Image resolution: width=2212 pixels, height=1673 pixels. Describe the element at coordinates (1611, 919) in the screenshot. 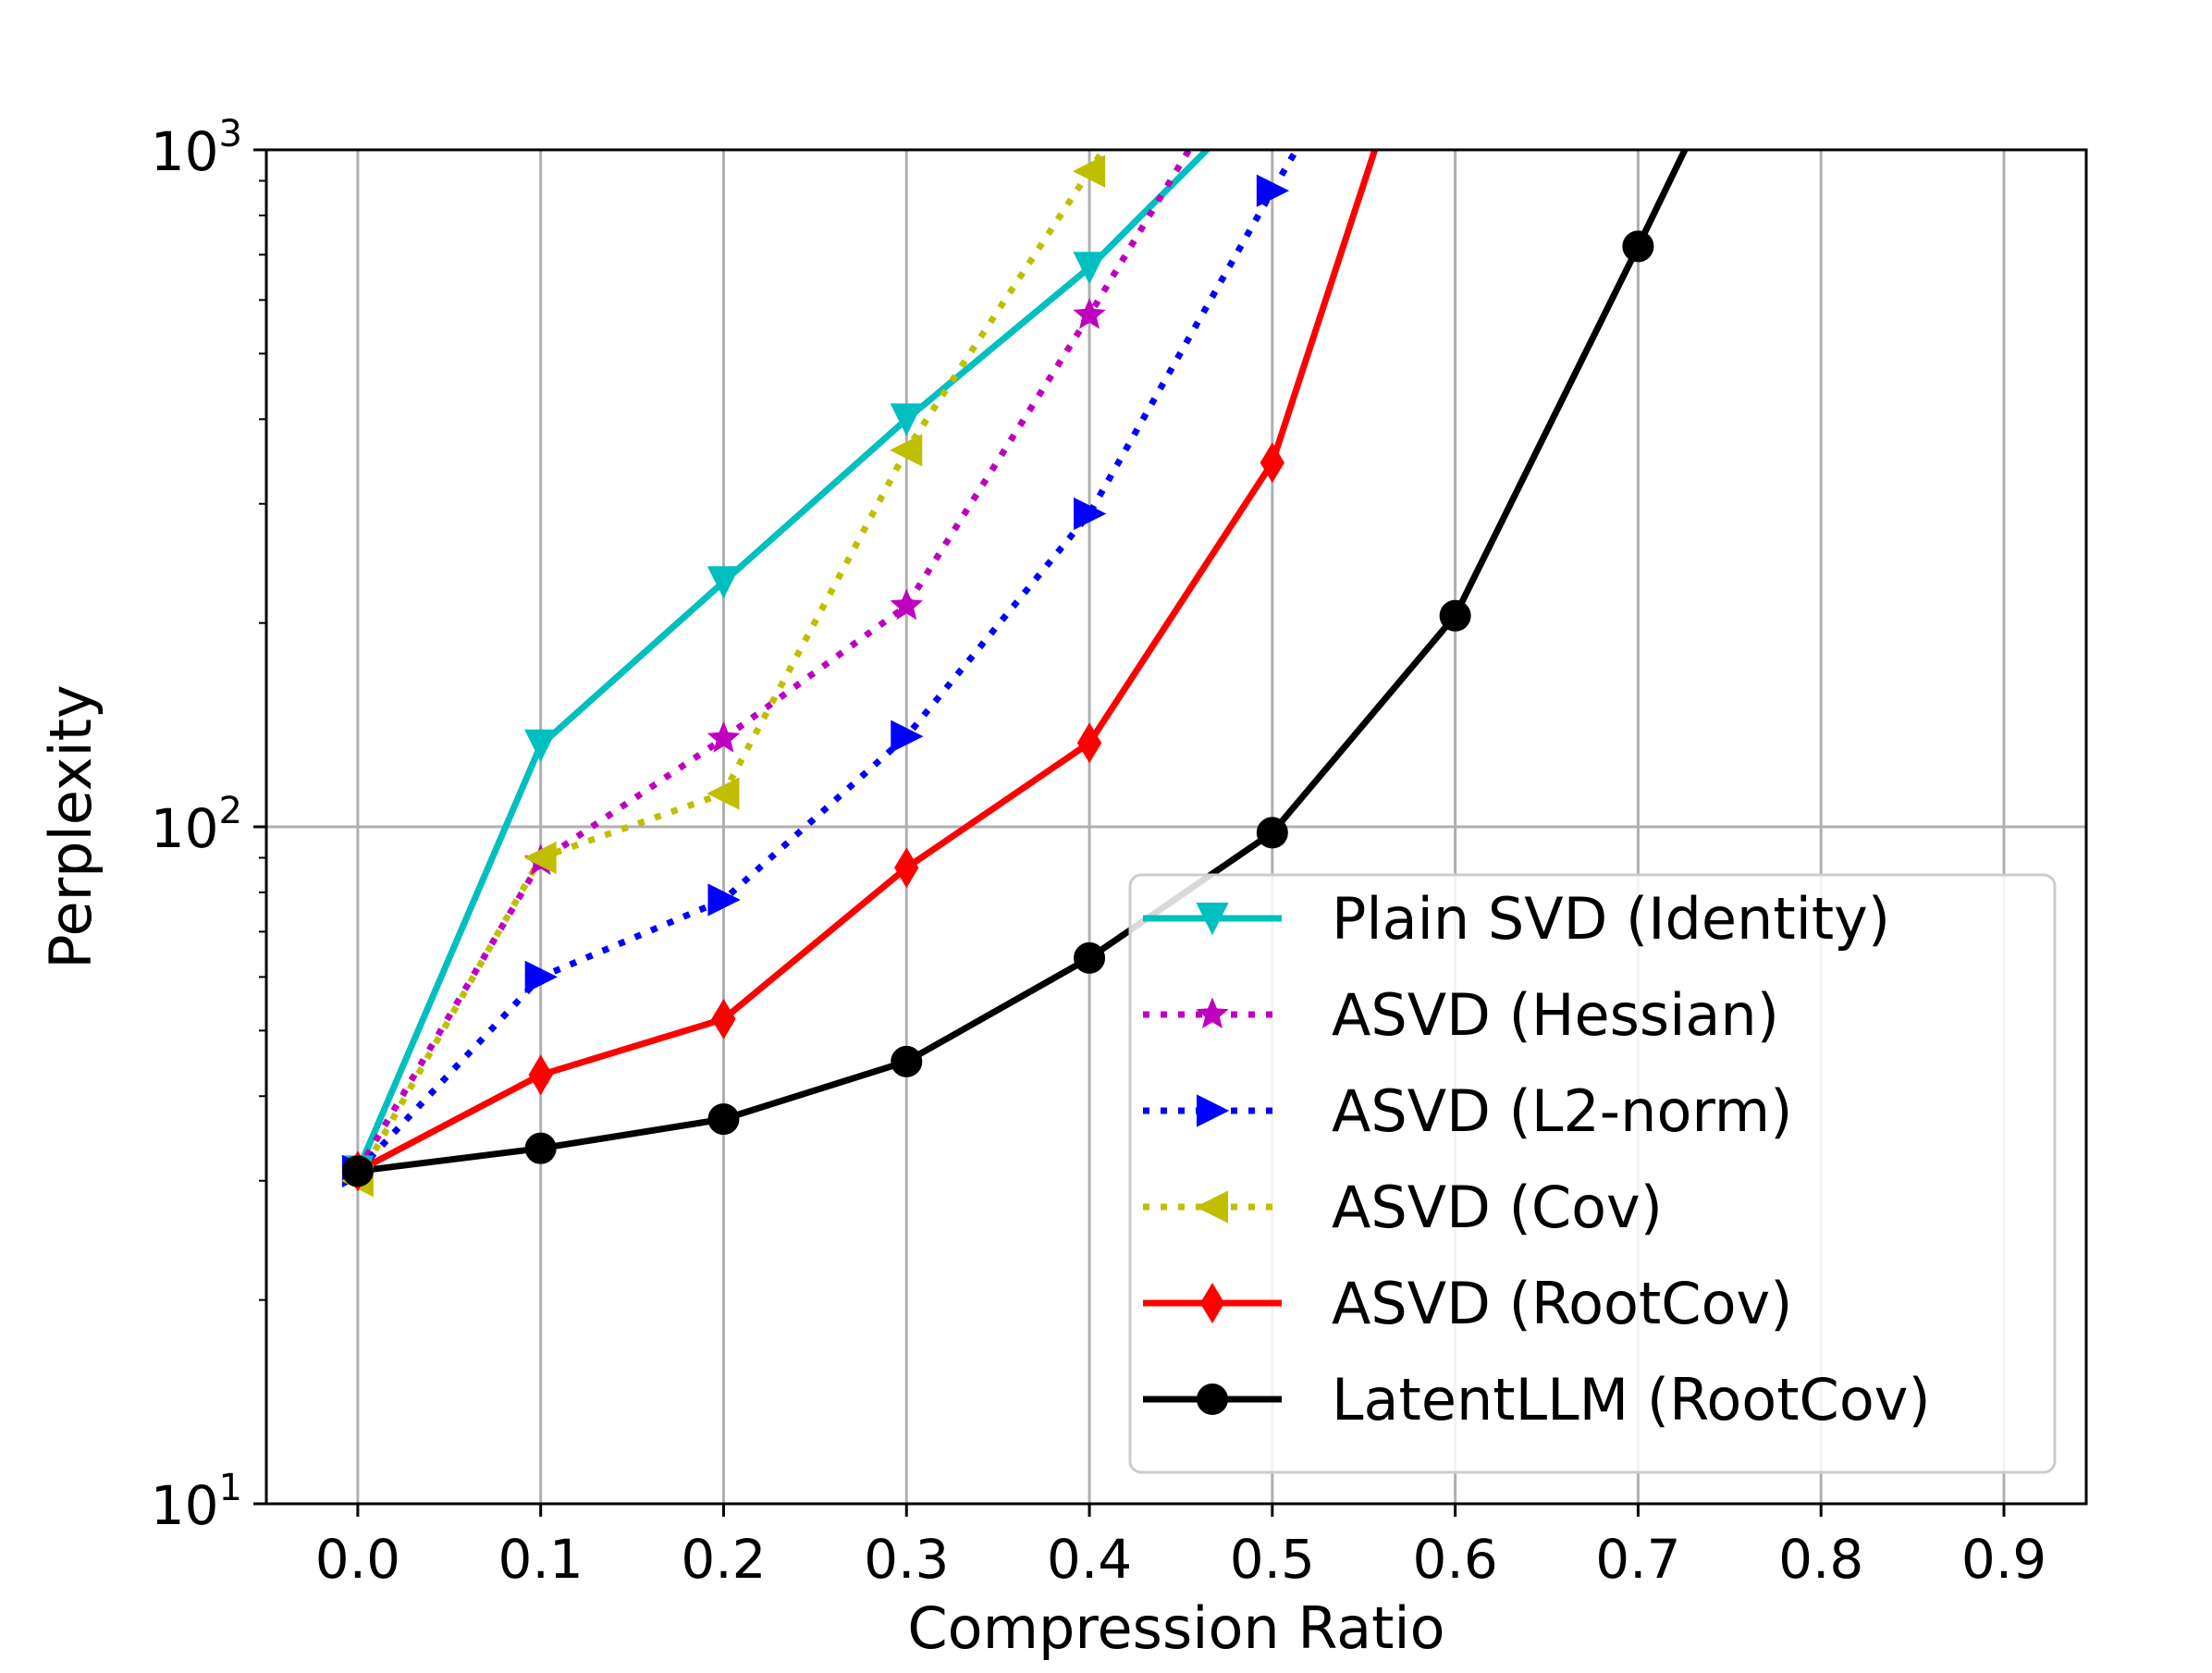

I see `legend-label-plain-svd-identity: Plain SVD (Identity)` at that location.